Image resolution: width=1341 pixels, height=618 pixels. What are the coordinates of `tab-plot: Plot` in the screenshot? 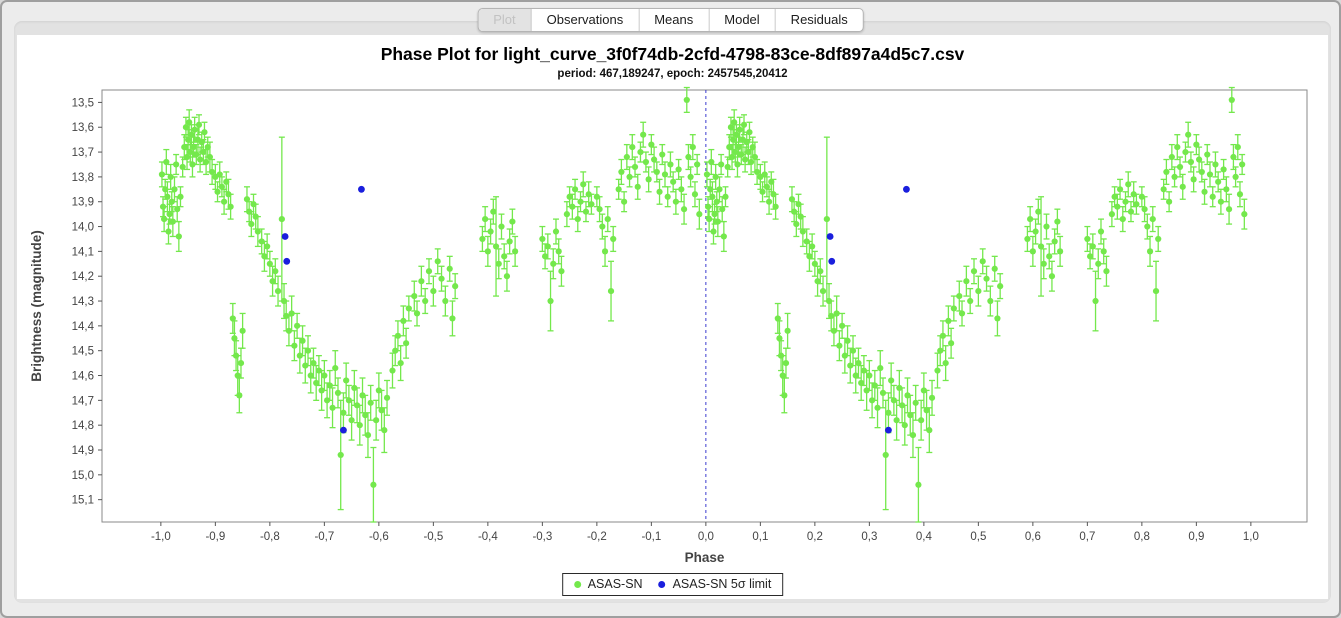 It's located at (505, 20).